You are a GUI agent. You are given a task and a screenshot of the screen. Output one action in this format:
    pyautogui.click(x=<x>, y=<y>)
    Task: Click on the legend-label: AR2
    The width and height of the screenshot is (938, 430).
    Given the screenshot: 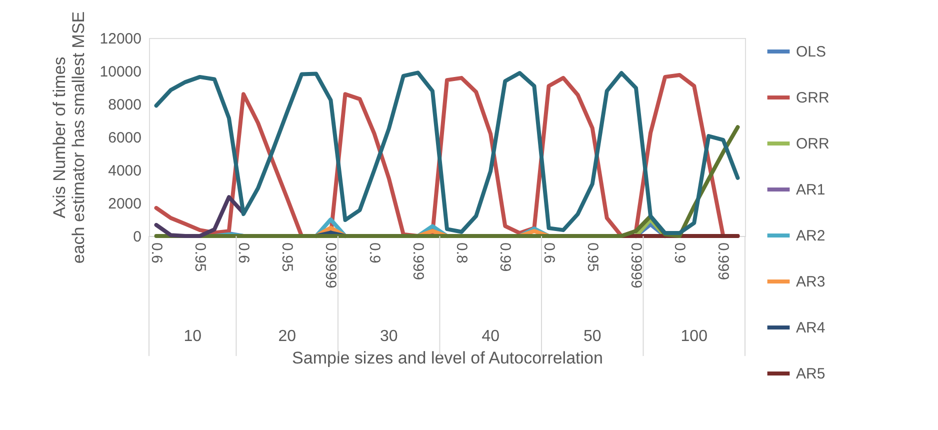 What is the action you would take?
    pyautogui.click(x=811, y=236)
    